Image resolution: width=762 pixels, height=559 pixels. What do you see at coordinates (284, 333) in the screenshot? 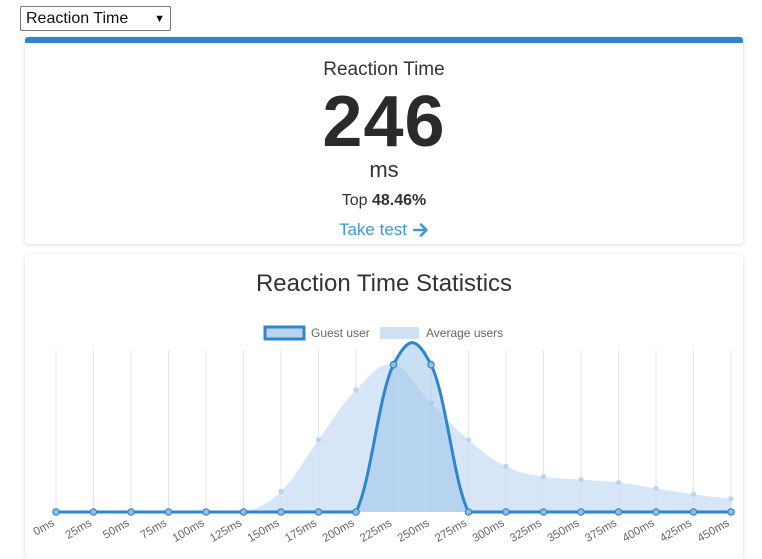
I see `legend-swatch-guest-user` at bounding box center [284, 333].